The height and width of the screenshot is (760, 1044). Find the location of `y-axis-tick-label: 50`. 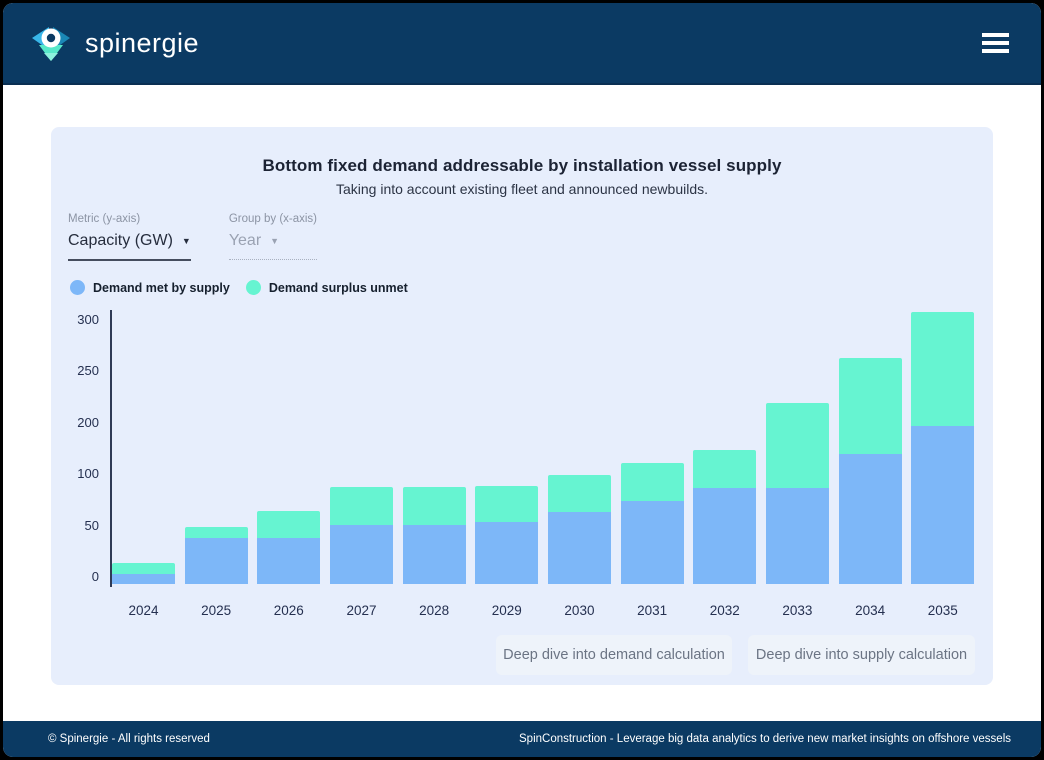

y-axis-tick-label: 50 is located at coordinates (91, 525).